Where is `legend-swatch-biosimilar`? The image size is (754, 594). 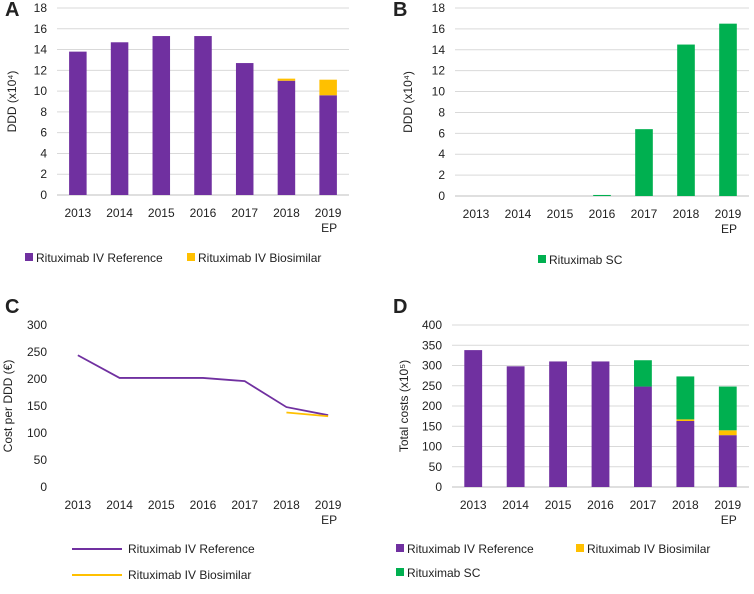 legend-swatch-biosimilar is located at coordinates (191, 257).